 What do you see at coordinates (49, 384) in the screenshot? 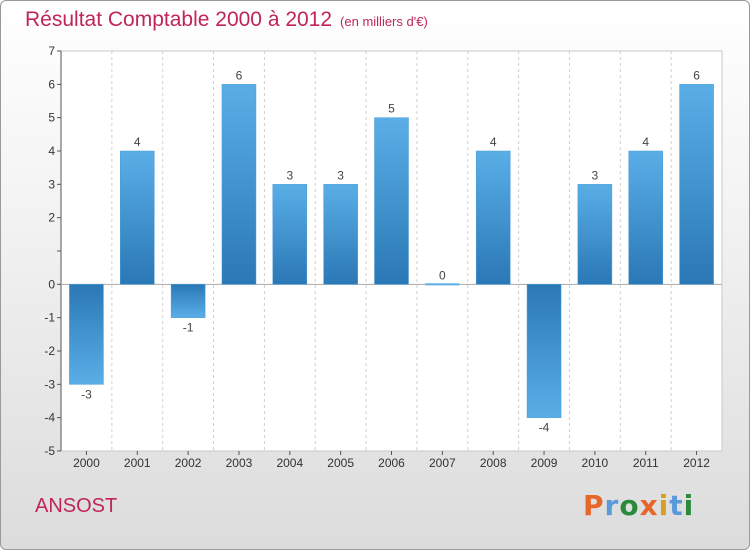
I see `y-tick-label: -3` at bounding box center [49, 384].